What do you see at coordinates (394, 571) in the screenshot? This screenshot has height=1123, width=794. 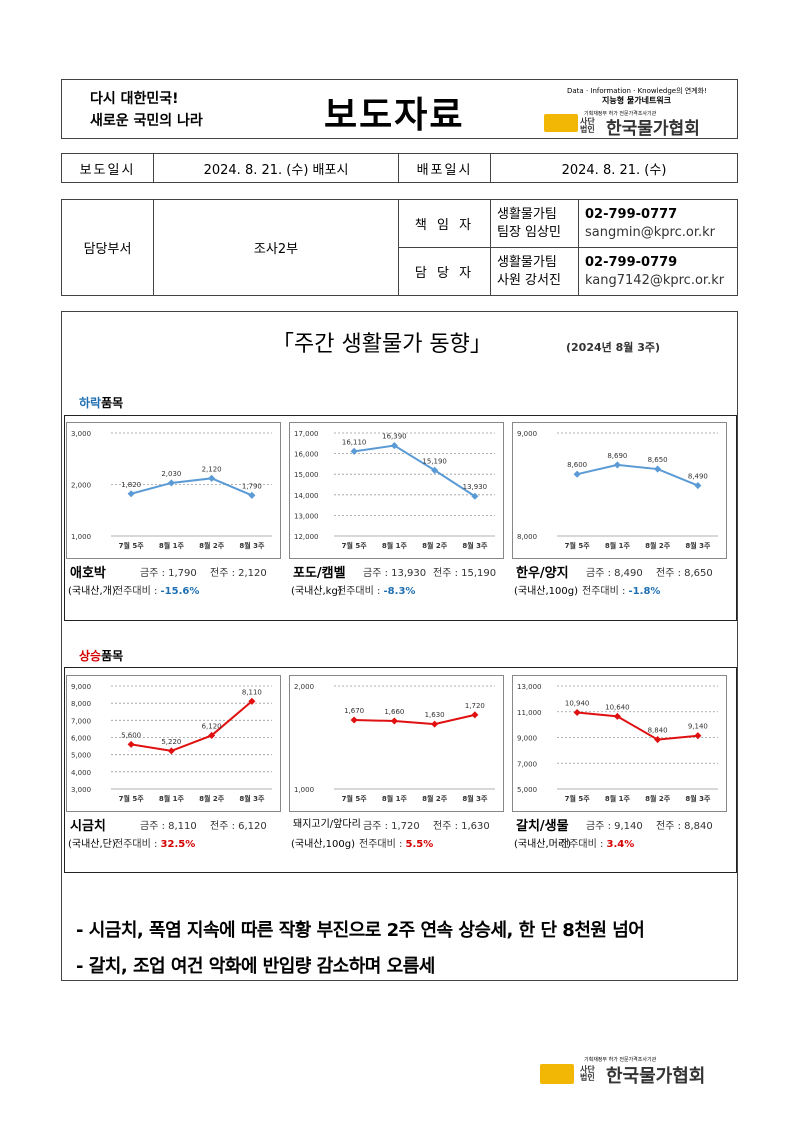 I see `this-week: 금주 : 13,930` at bounding box center [394, 571].